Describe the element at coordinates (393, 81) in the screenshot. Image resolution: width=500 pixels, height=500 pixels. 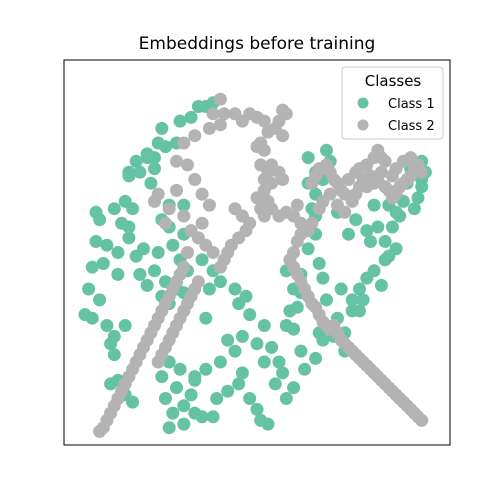
I see `legend-title: Classes` at that location.